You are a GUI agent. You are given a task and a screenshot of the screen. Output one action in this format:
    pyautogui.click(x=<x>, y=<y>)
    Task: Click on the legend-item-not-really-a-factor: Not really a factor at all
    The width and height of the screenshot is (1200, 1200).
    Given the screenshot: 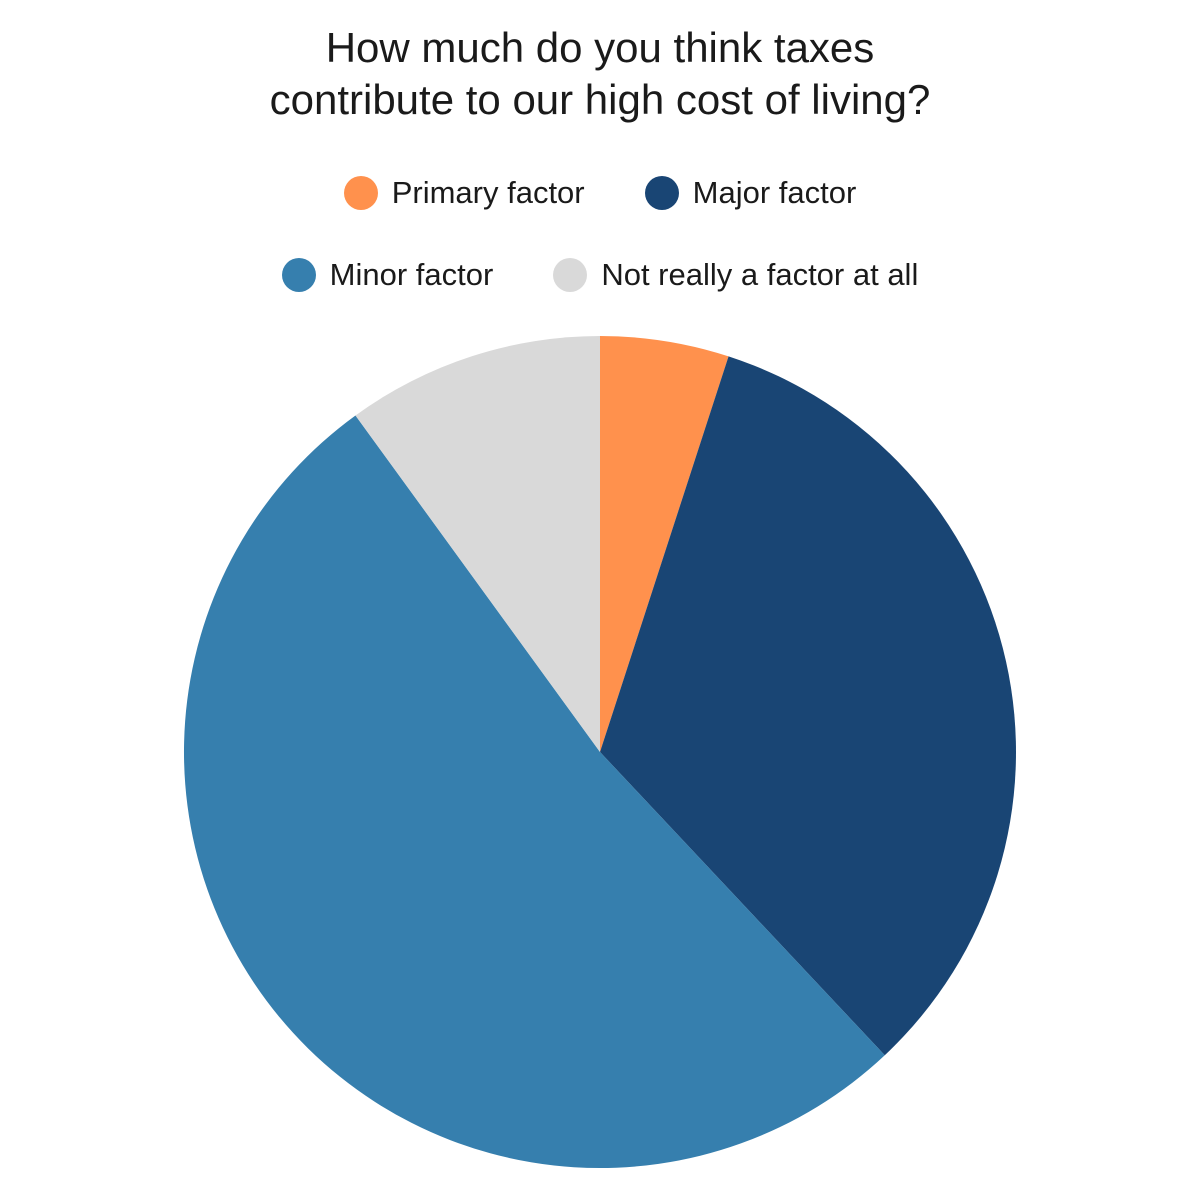 What is the action you would take?
    pyautogui.click(x=735, y=275)
    